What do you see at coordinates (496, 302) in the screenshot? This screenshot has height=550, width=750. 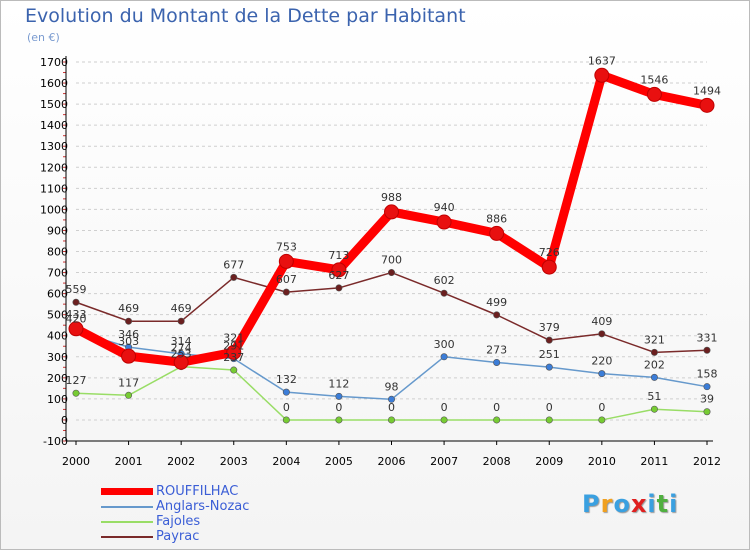 I see `data-label: 499` at bounding box center [496, 302].